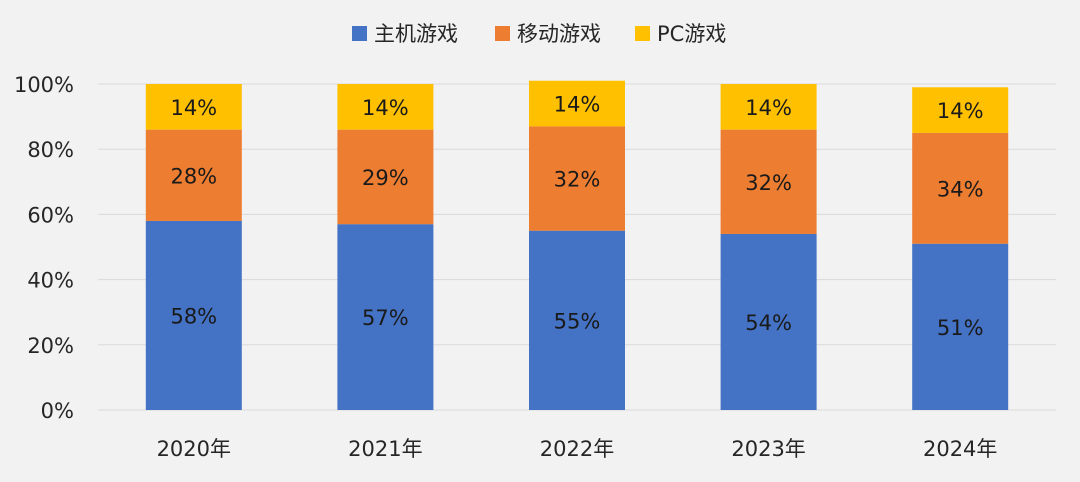 This screenshot has width=1080, height=482. I want to click on x-tick-label: 2023年, so click(768, 449).